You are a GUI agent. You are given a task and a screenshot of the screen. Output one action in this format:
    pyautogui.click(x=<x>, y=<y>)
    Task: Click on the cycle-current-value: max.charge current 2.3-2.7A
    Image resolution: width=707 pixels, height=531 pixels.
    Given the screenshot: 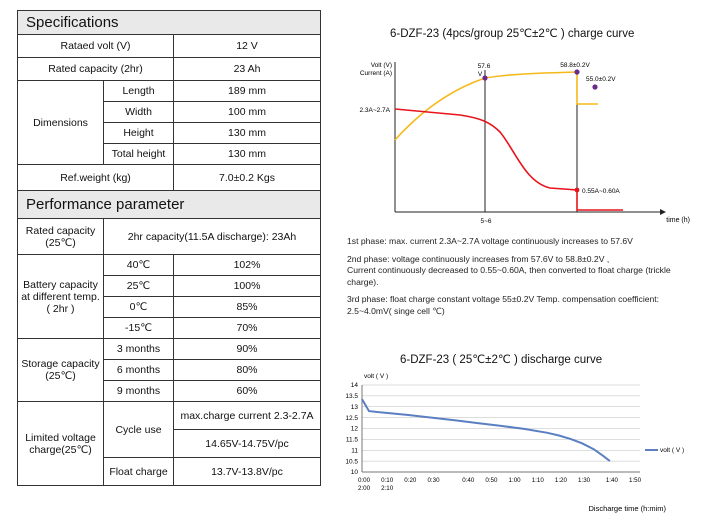 What is the action you would take?
    pyautogui.click(x=247, y=415)
    